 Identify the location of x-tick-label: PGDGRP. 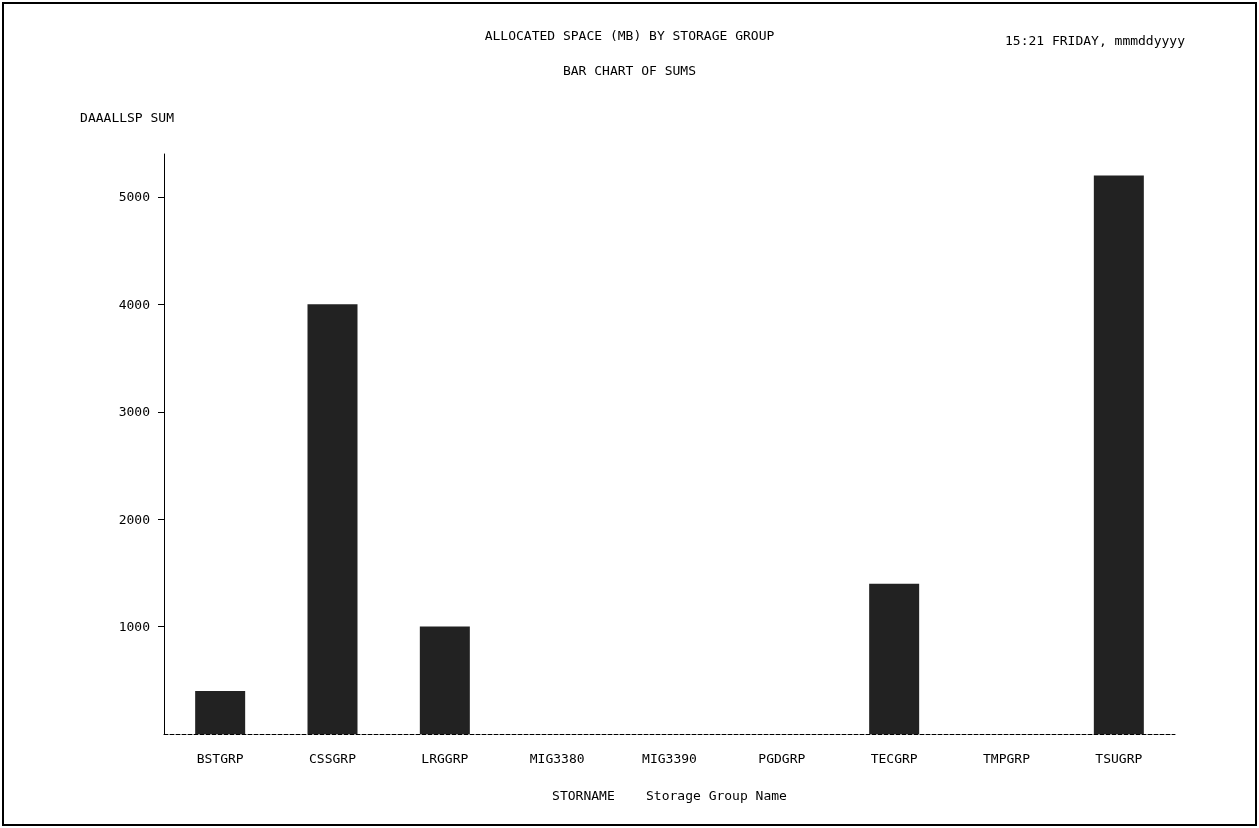
(782, 758).